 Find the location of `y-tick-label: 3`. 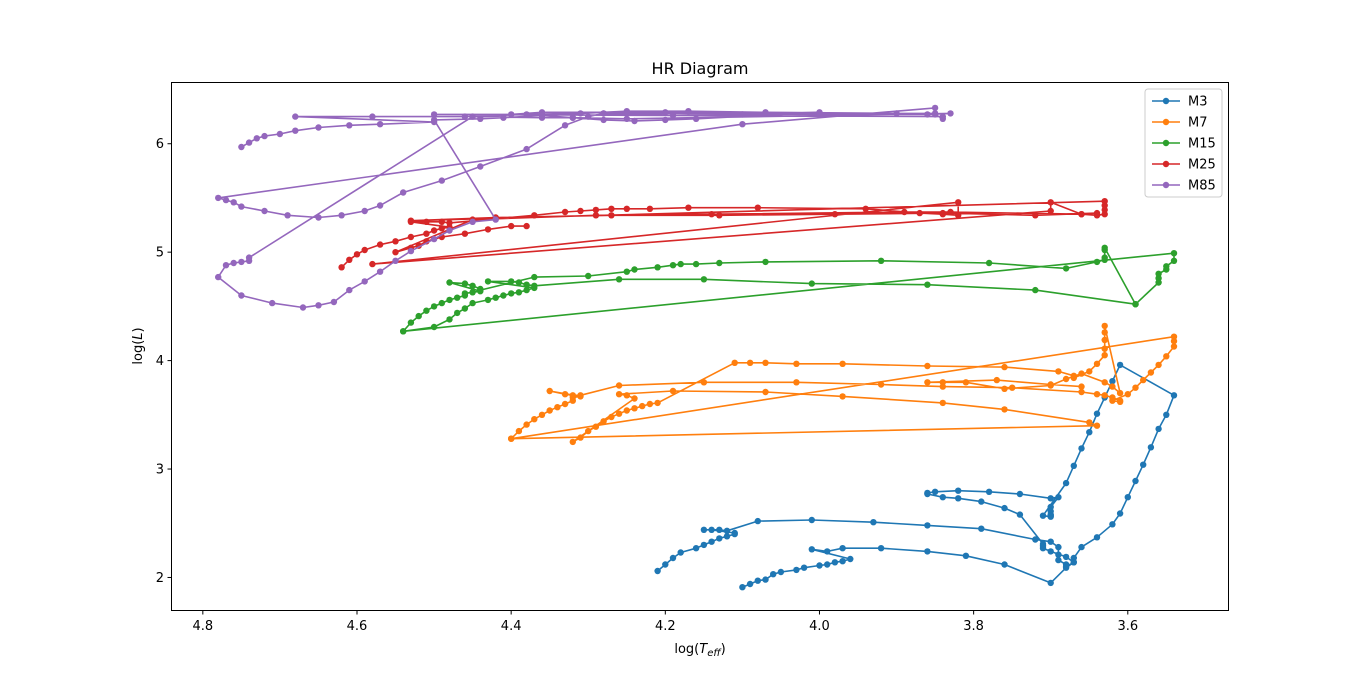

y-tick-label: 3 is located at coordinates (160, 470).